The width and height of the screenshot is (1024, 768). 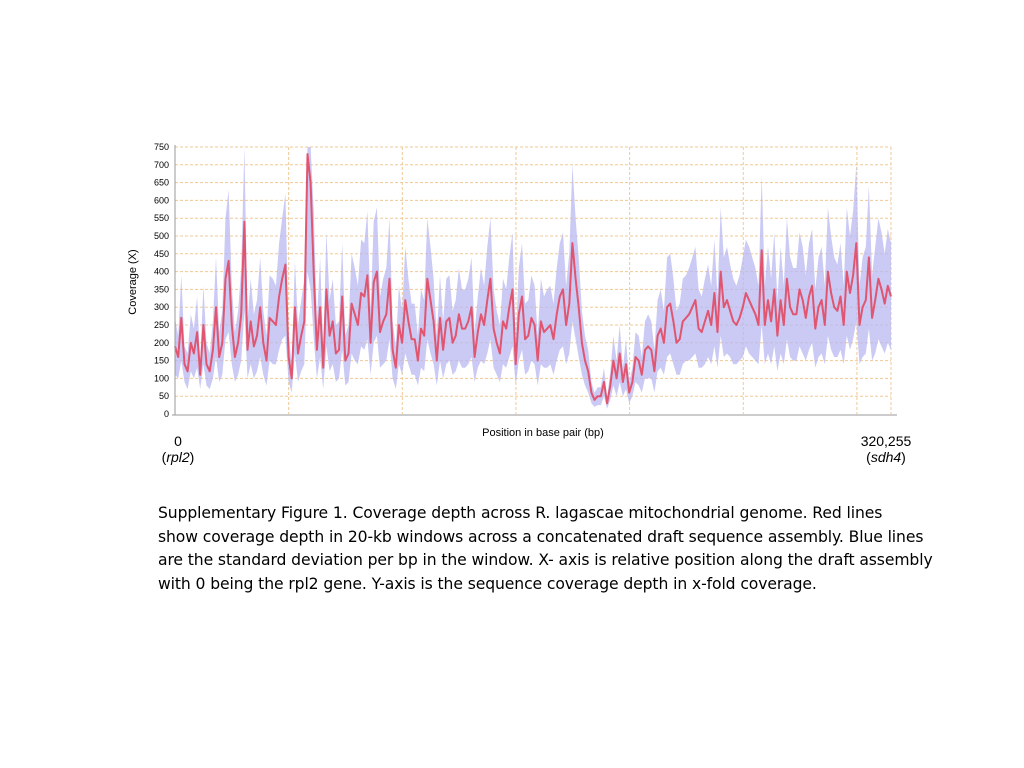 What do you see at coordinates (161, 218) in the screenshot?
I see `y-tick-label: 550` at bounding box center [161, 218].